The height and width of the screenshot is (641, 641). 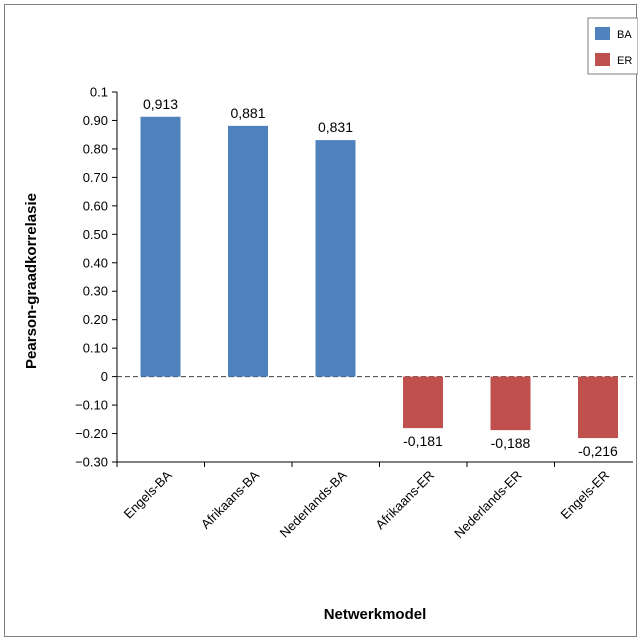 I want to click on legend-label-er: ER, so click(x=624, y=61).